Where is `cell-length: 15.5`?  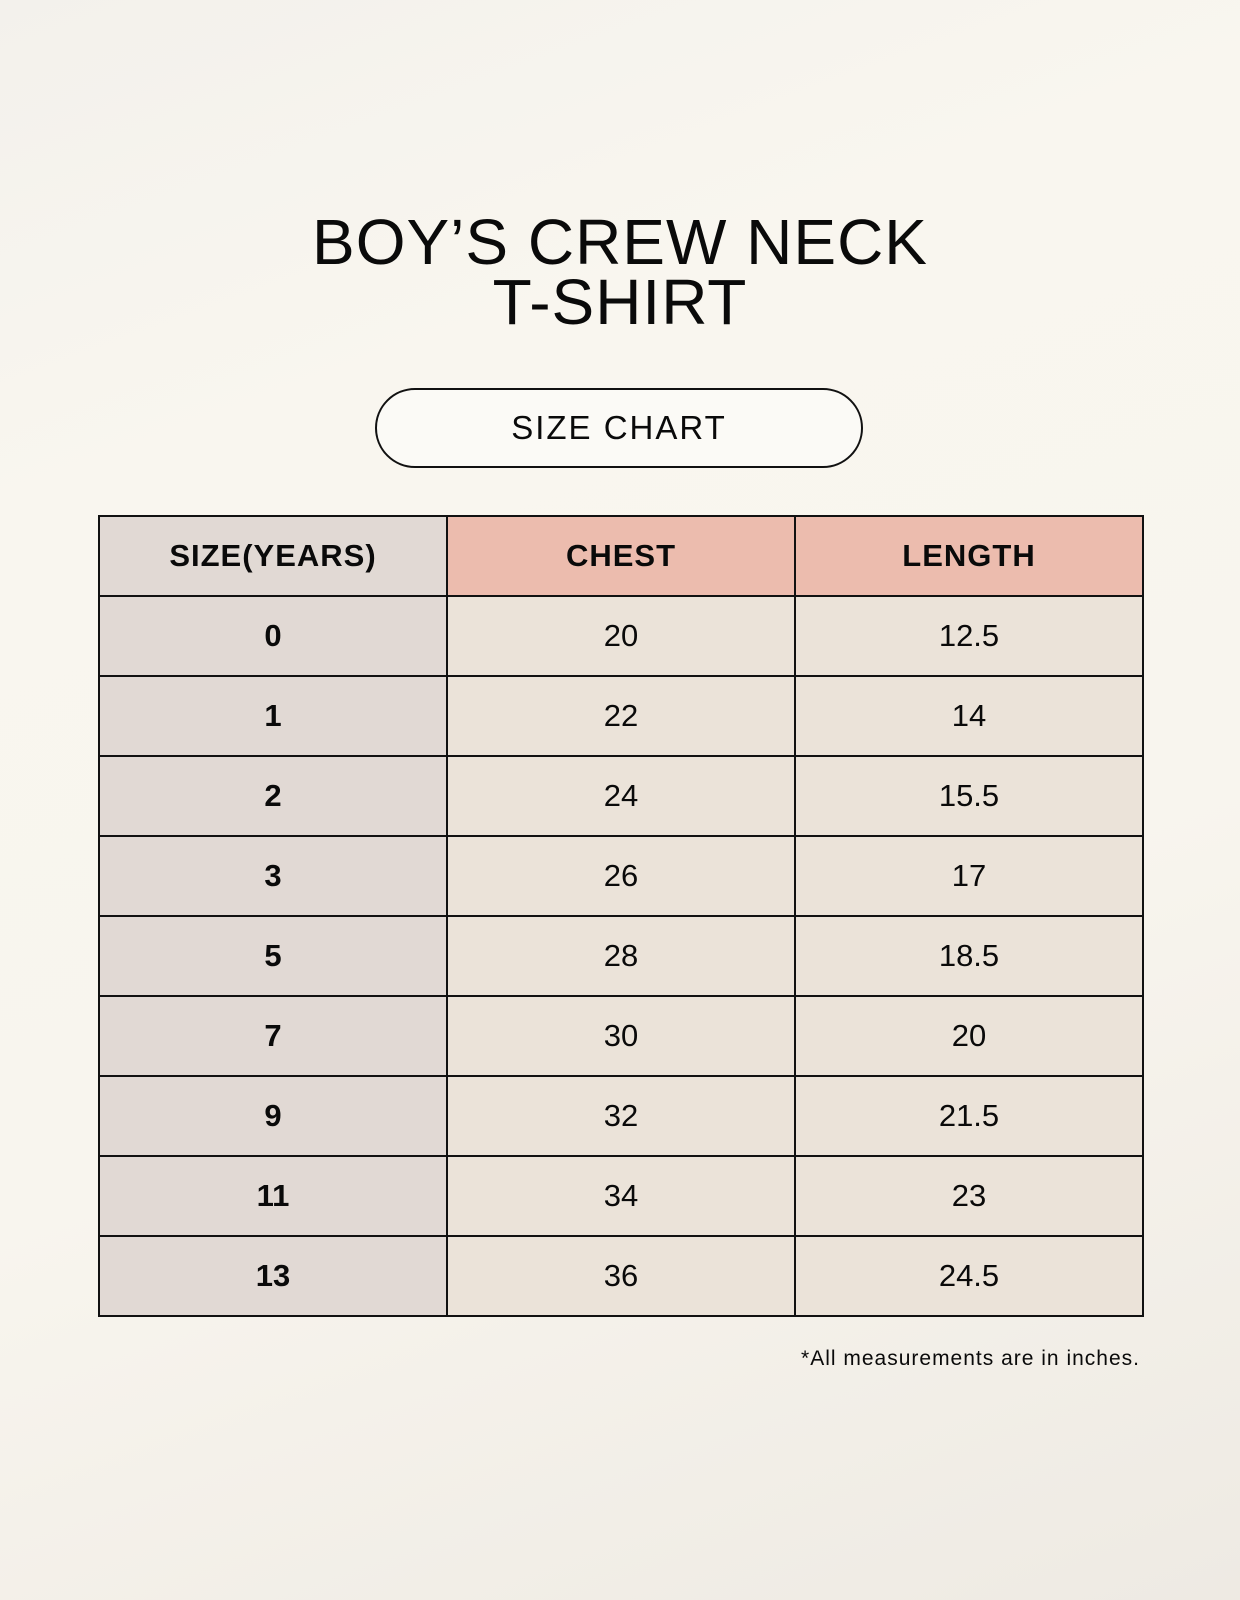 cell-length: 15.5 is located at coordinates (969, 796).